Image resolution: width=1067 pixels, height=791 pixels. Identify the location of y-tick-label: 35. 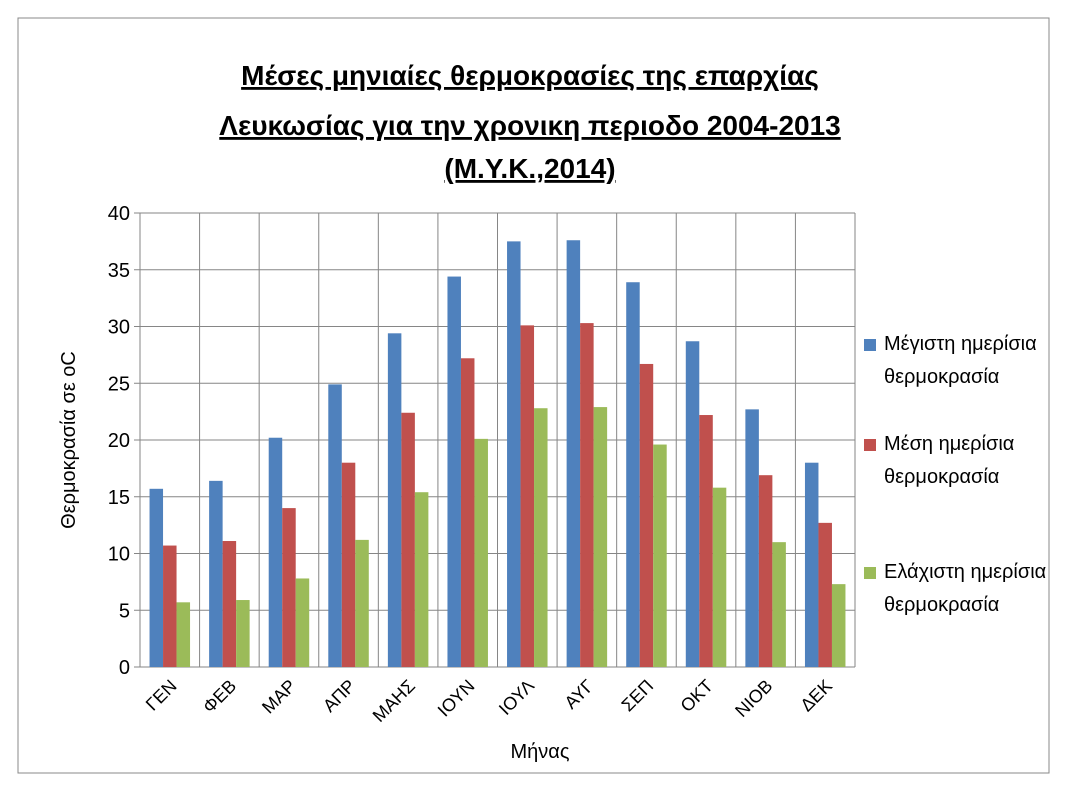
(119, 271).